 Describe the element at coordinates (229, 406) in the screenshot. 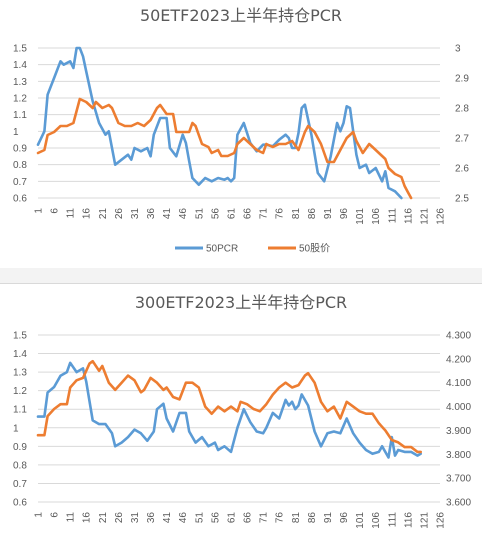

I see `series-line-300股价` at that location.